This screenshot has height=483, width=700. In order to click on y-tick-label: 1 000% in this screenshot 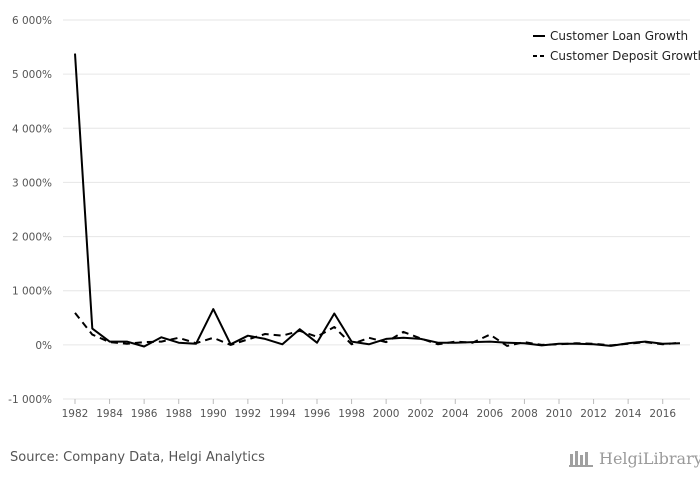, I will do `click(32, 292)`.